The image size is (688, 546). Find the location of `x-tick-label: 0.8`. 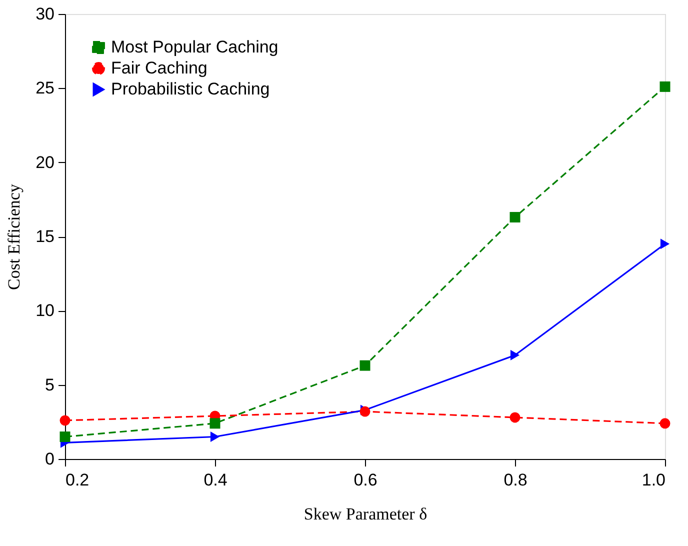

x-tick-label: 0.8 is located at coordinates (516, 480).